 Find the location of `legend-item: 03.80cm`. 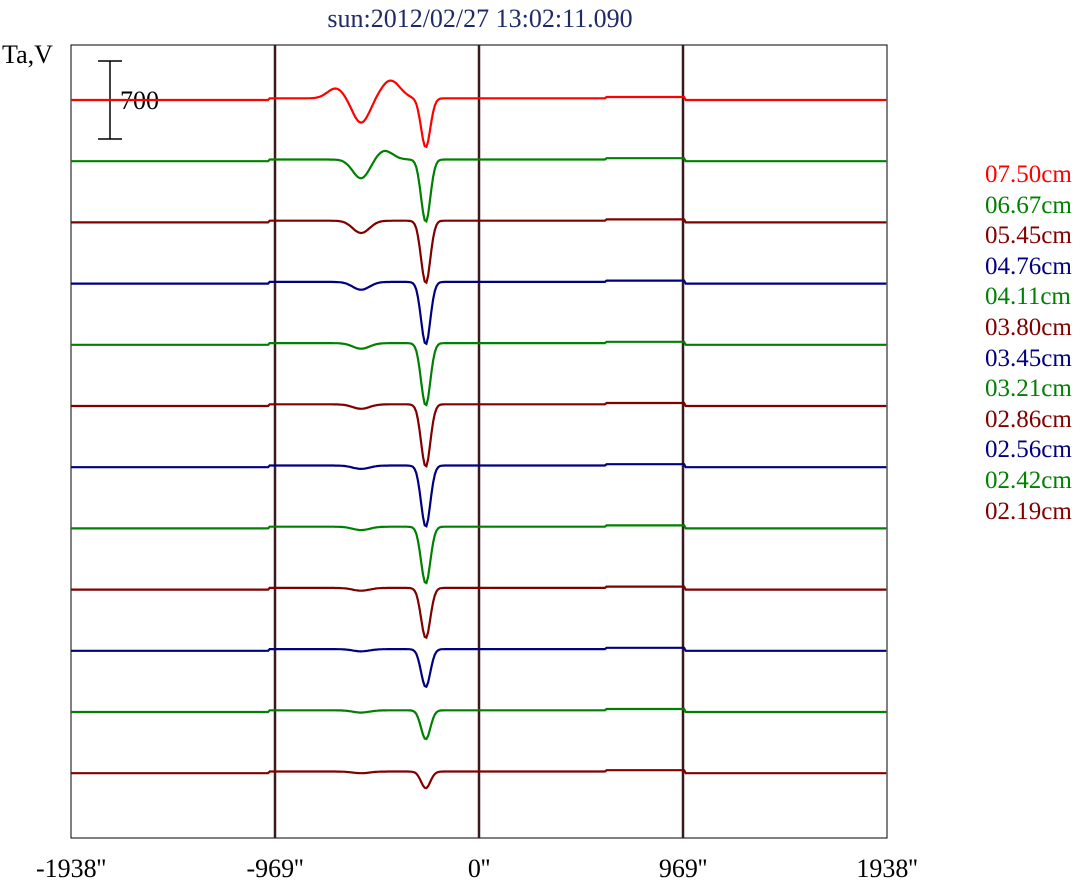

legend-item: 03.80cm is located at coordinates (1028, 327).